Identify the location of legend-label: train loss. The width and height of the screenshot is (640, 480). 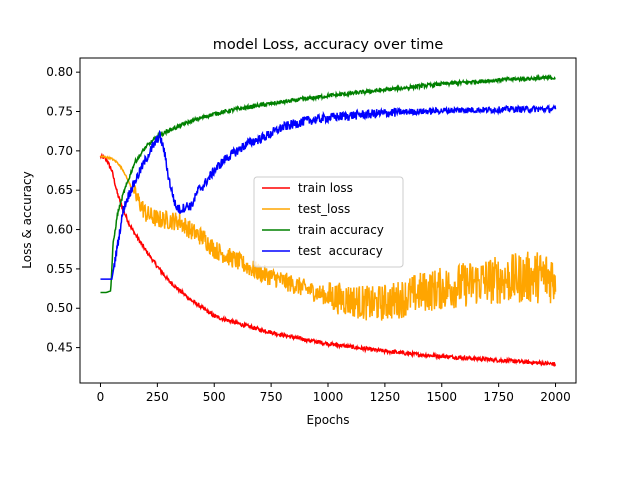
(325, 188).